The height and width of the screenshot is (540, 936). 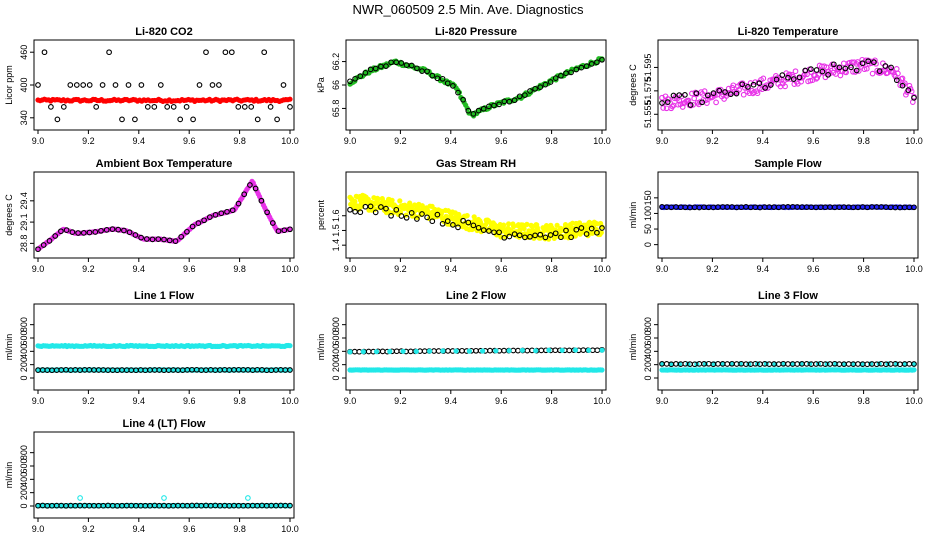 What do you see at coordinates (633, 85) in the screenshot?
I see `y-axis-label: degrees C` at bounding box center [633, 85].